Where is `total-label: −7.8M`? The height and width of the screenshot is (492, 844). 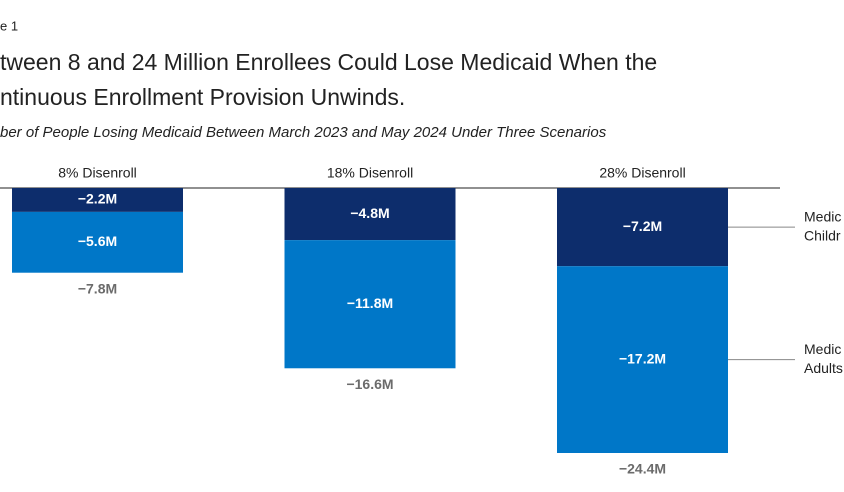 total-label: −7.8M is located at coordinates (97, 288).